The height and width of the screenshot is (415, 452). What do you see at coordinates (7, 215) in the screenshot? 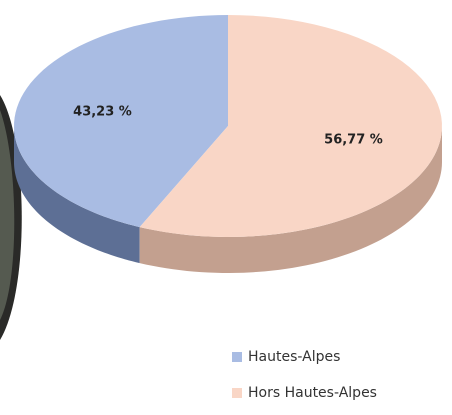
I see `background-photo-detail` at bounding box center [7, 215].